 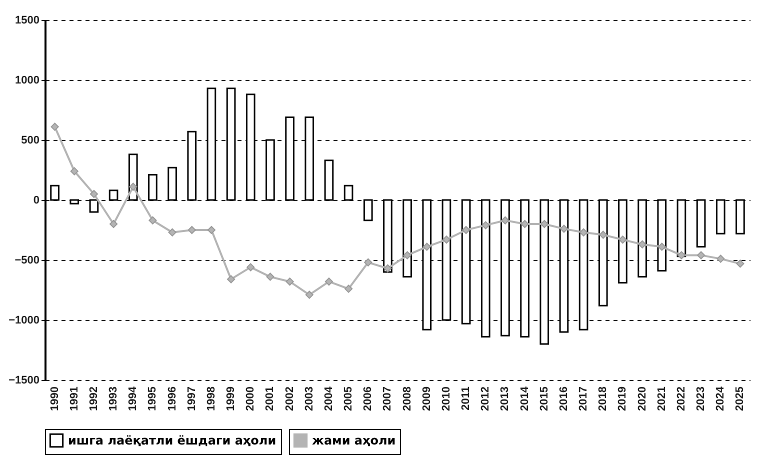 I want to click on x-tick-label: 2014, so click(x=524, y=398).